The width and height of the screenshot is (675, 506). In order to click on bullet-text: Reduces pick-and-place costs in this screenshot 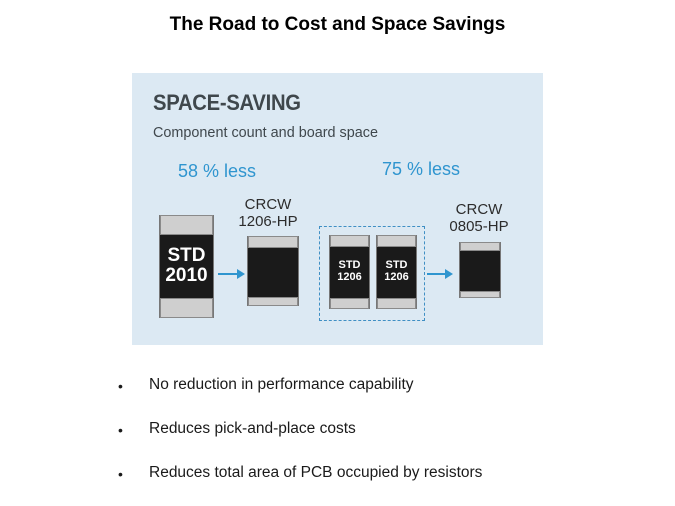, I will do `click(252, 428)`.